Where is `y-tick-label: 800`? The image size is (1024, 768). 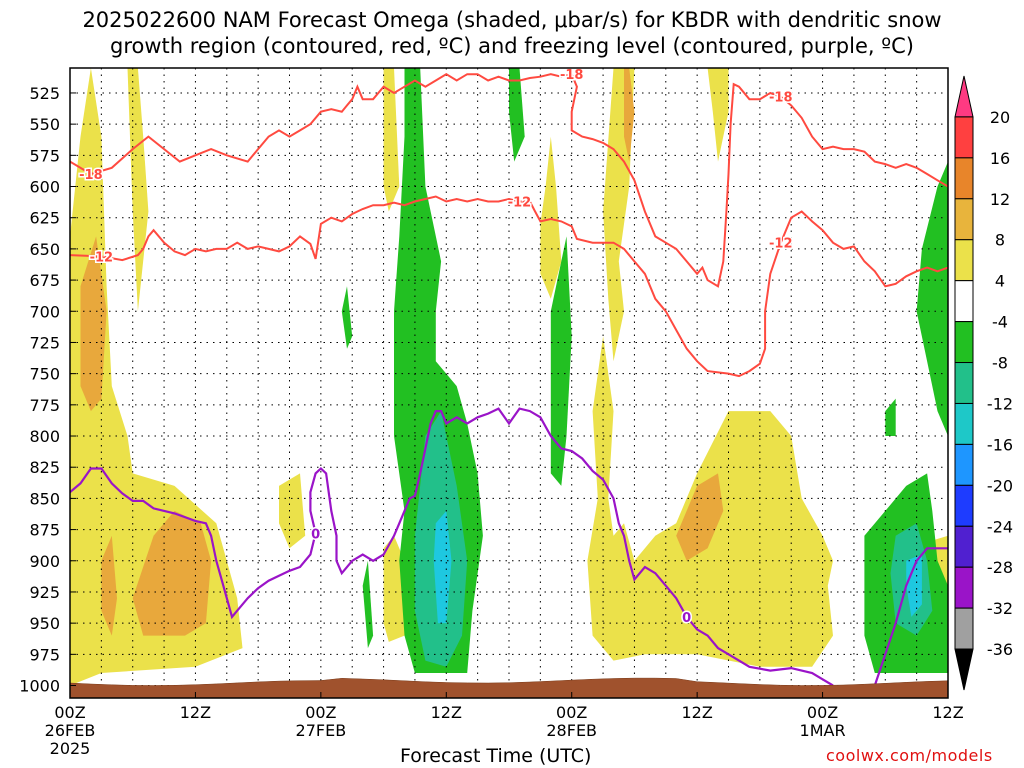
y-tick-label: 800 is located at coordinates (44, 436).